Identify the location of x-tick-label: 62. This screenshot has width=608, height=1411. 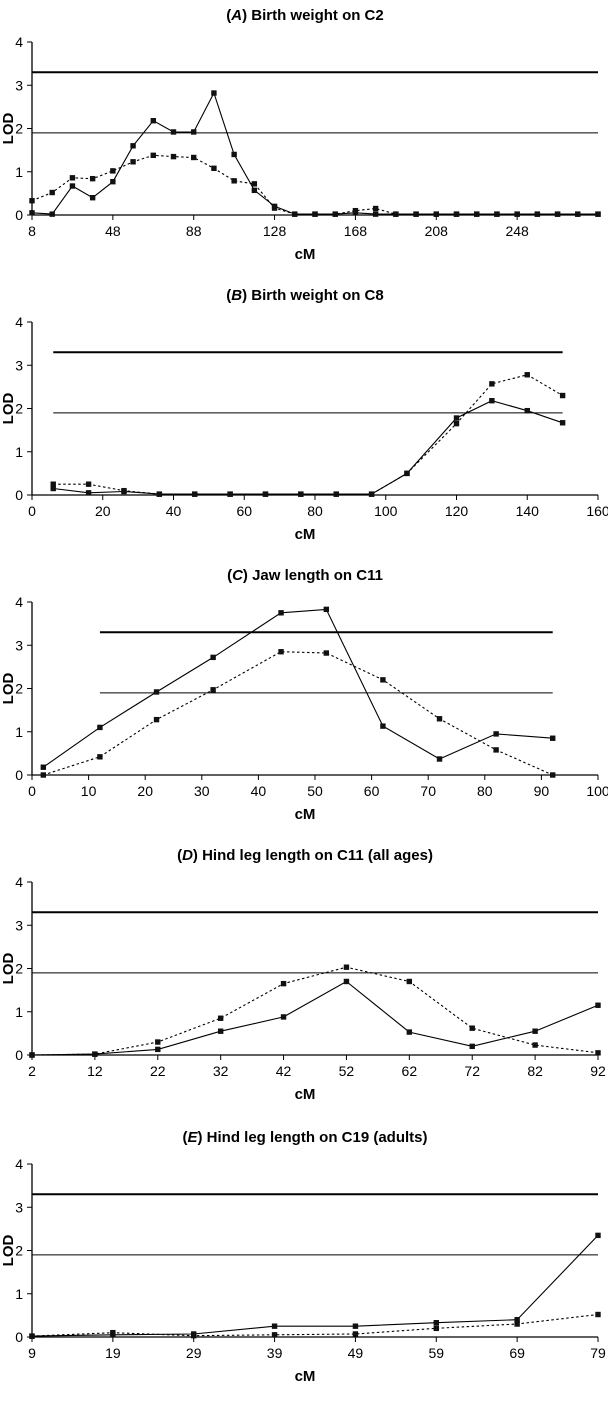
(410, 1071).